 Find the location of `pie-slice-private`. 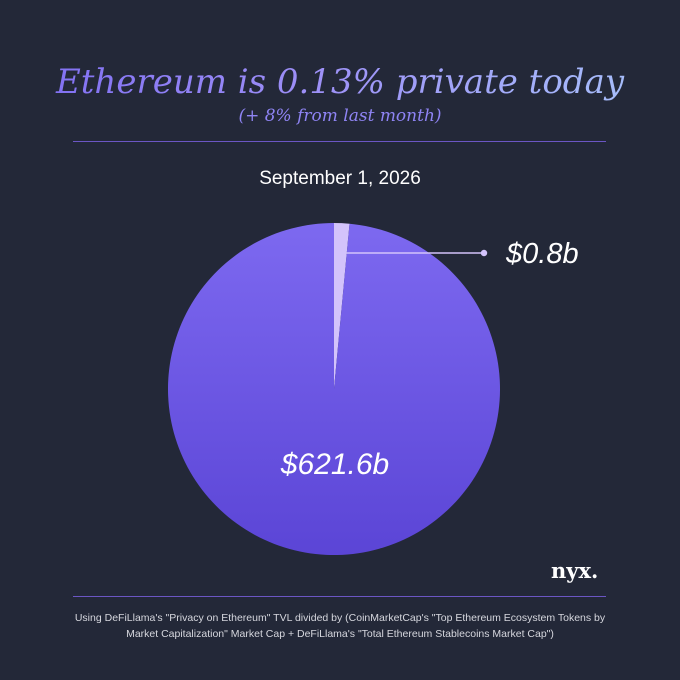

pie-slice-private is located at coordinates (342, 306).